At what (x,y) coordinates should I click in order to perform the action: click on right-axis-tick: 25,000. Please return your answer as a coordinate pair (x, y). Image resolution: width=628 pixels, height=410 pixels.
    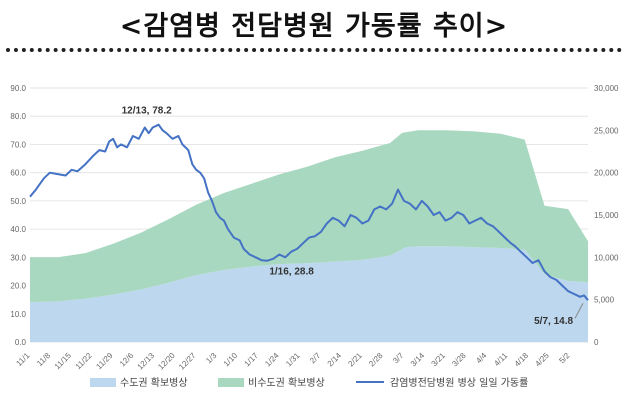
    Looking at the image, I should click on (606, 130).